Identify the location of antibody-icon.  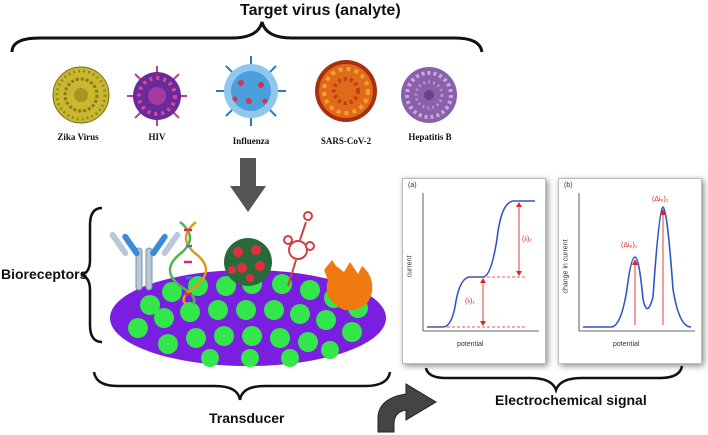
(145, 261).